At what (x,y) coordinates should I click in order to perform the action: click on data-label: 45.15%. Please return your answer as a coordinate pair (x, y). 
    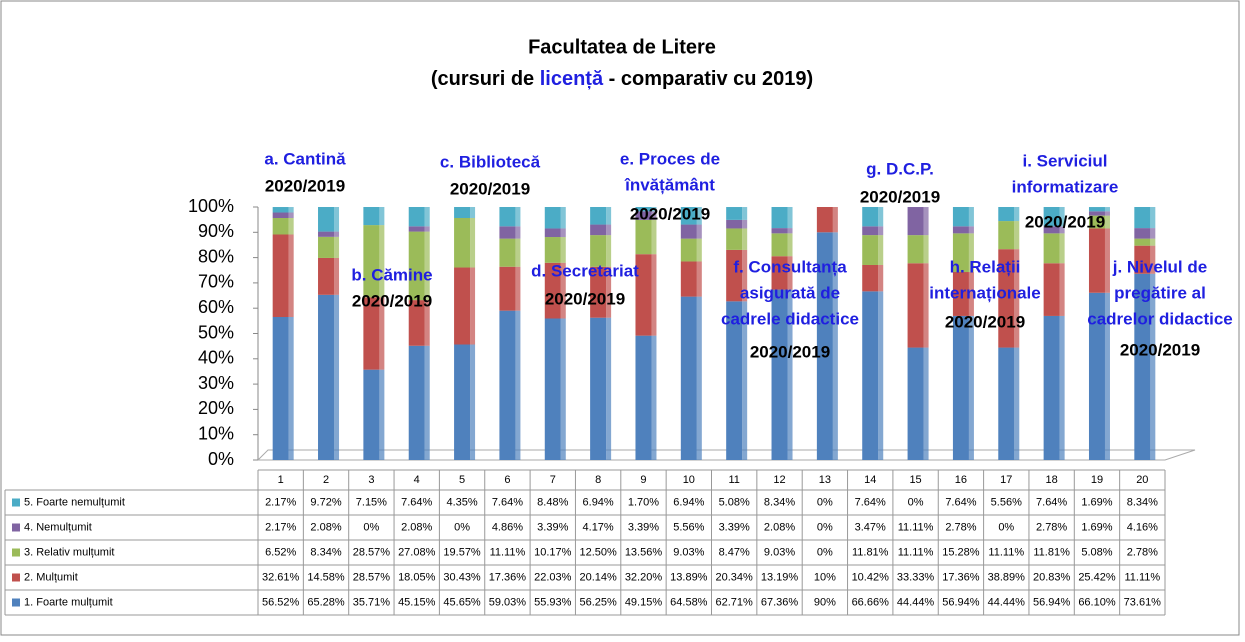
    Looking at the image, I should click on (417, 602).